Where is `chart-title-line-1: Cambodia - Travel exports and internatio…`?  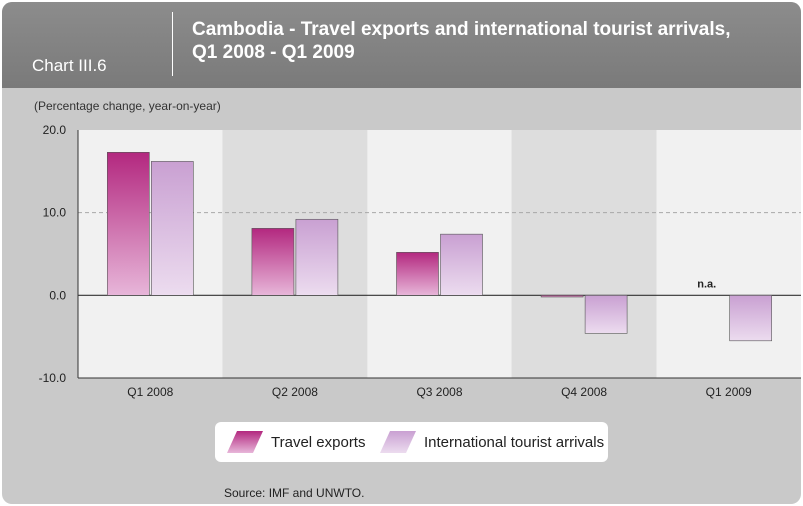
chart-title-line-1: Cambodia - Travel exports and internatio… is located at coordinates (461, 29).